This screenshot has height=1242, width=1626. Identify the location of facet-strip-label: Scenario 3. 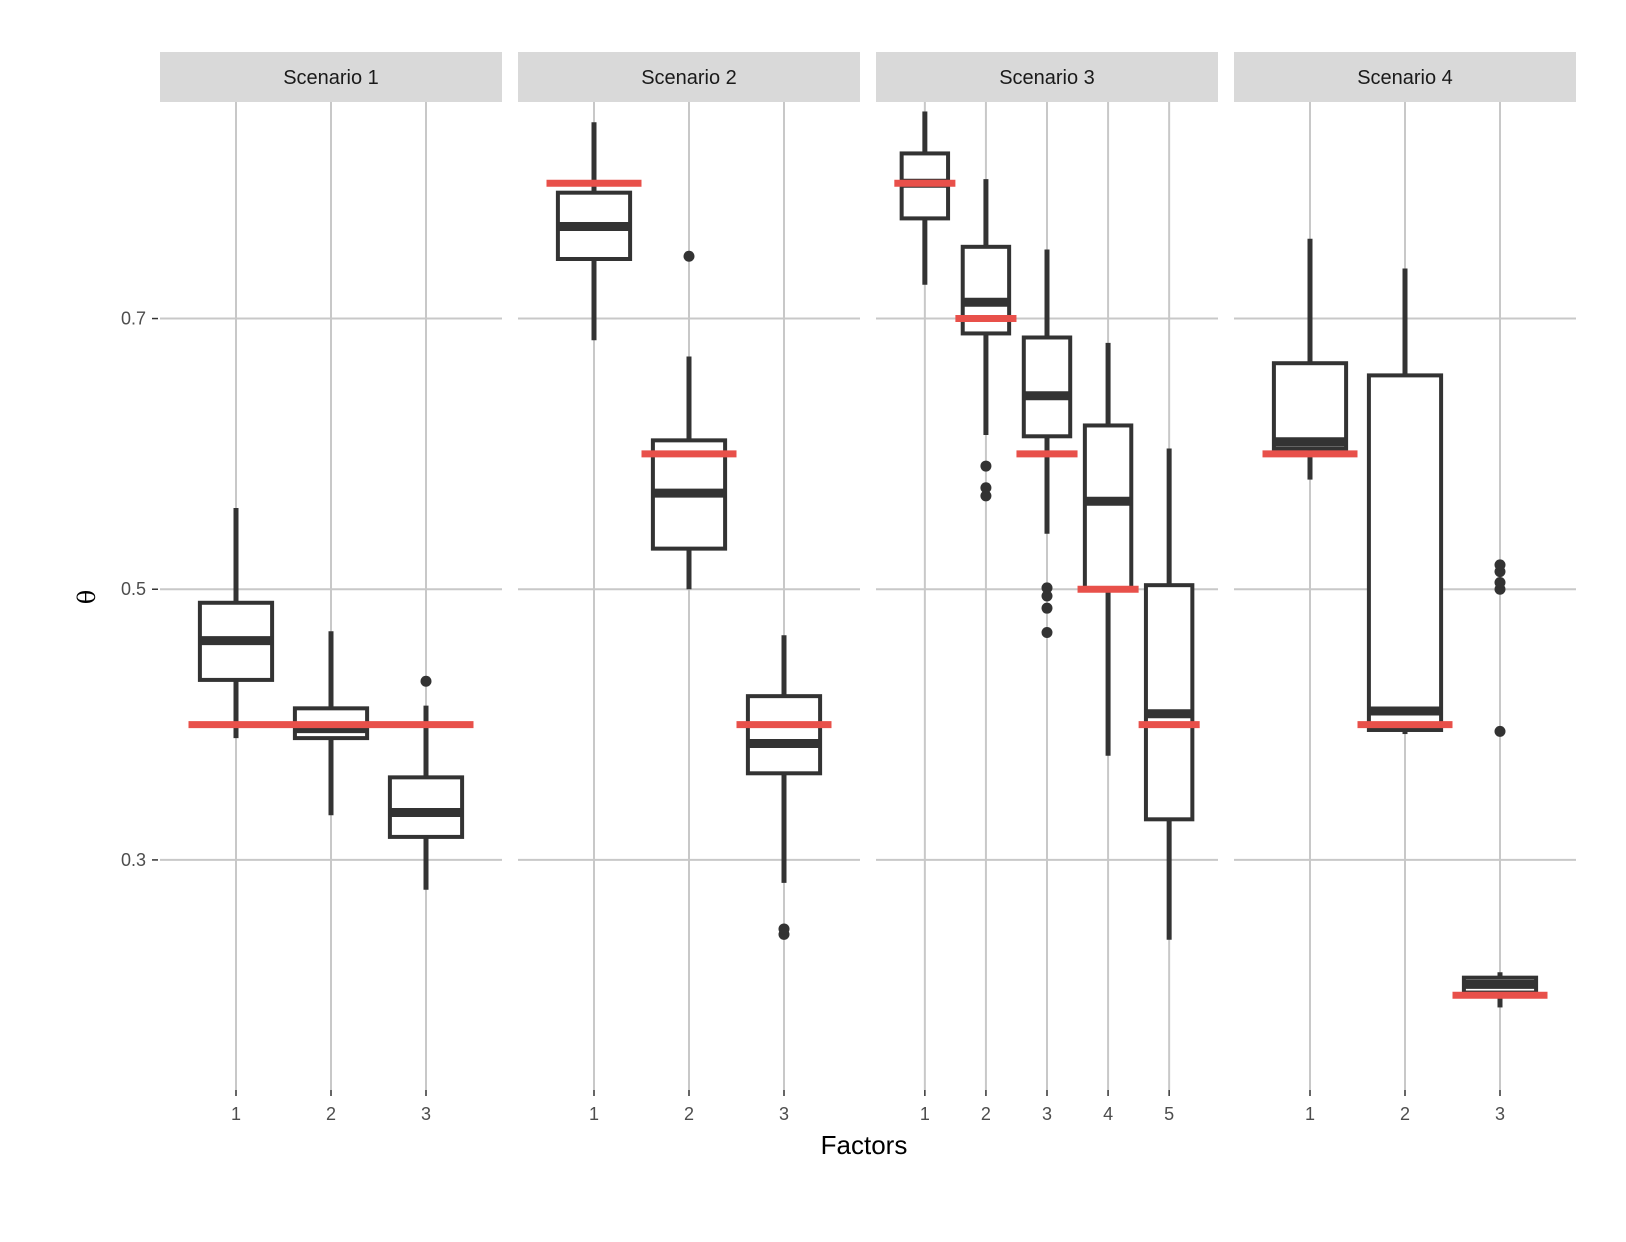
(1047, 78).